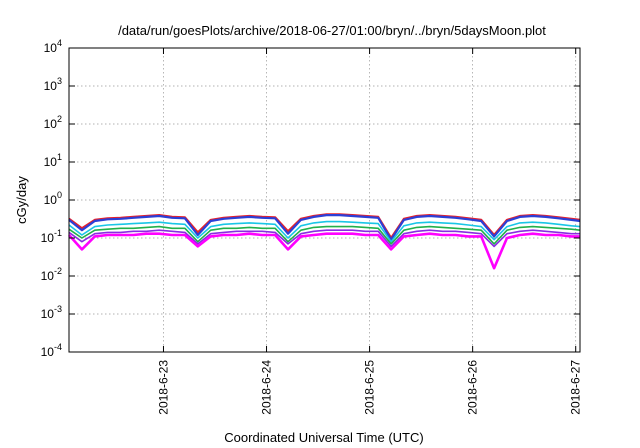 This screenshot has height=448, width=640. Describe the element at coordinates (53, 84) in the screenshot. I see `y-tick-label: 10³` at that location.